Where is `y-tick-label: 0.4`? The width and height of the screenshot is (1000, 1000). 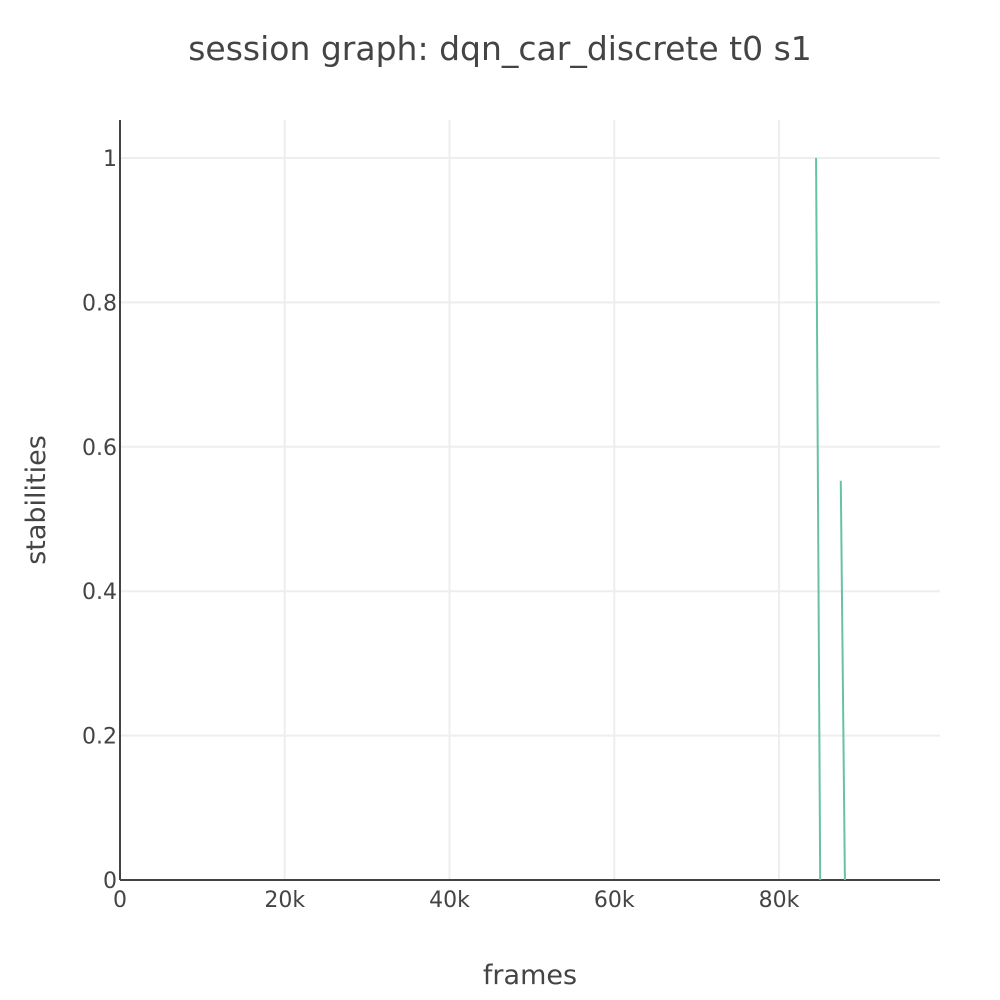
y-tick-label: 0.4 is located at coordinates (99, 592).